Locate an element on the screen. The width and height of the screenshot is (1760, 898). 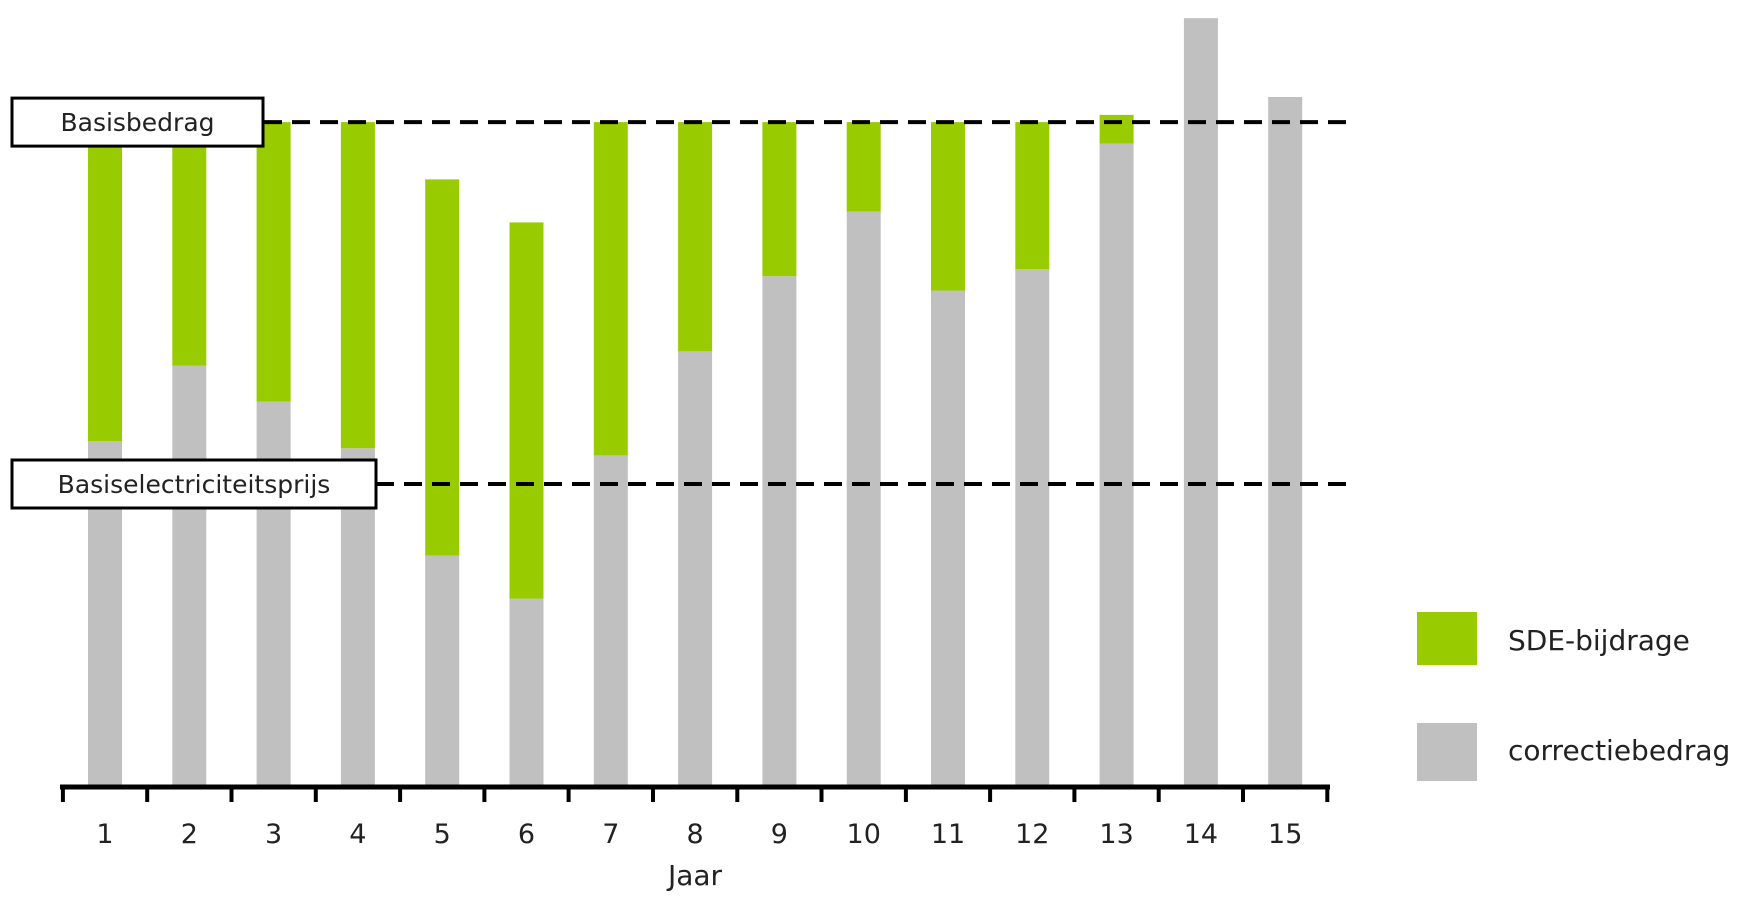
legend-label-sde-bijdrage: SDE-bijdrage is located at coordinates (1599, 640).